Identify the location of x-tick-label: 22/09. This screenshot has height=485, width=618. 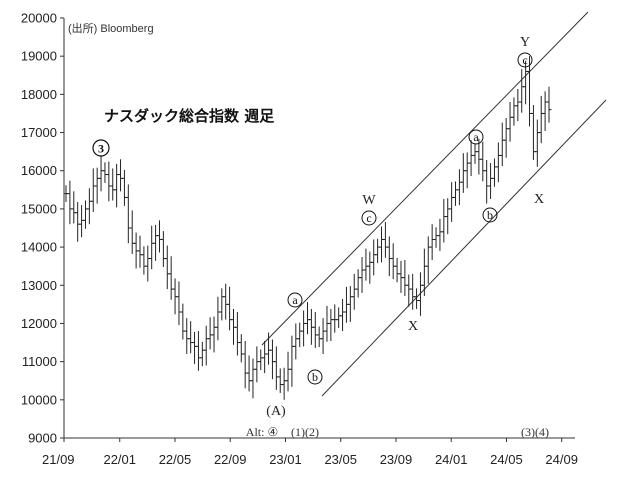
(230, 459).